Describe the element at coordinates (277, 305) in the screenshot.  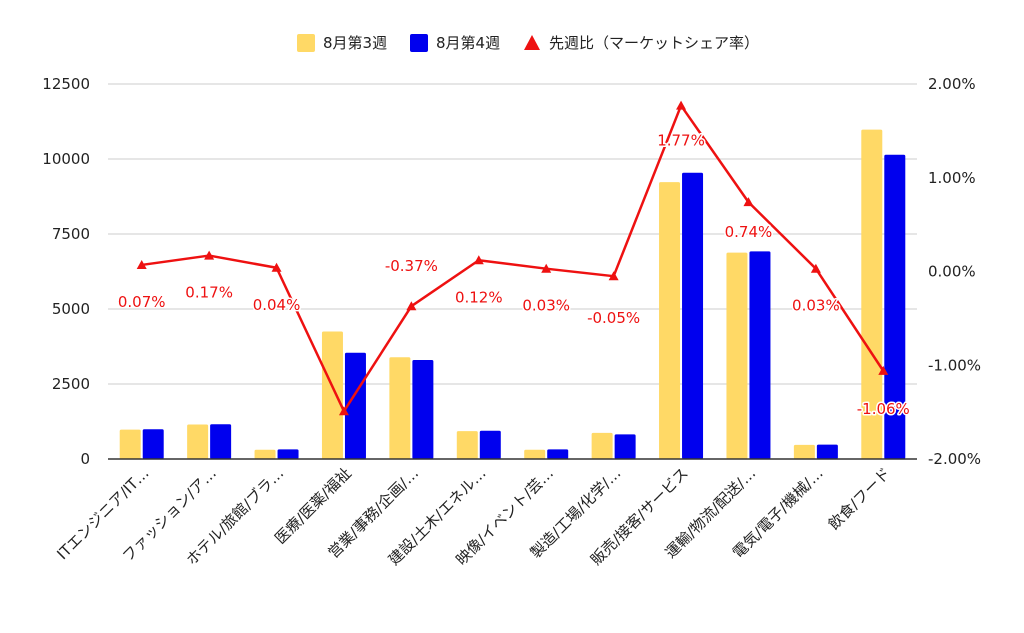
I see `data-label: 0.04%` at that location.